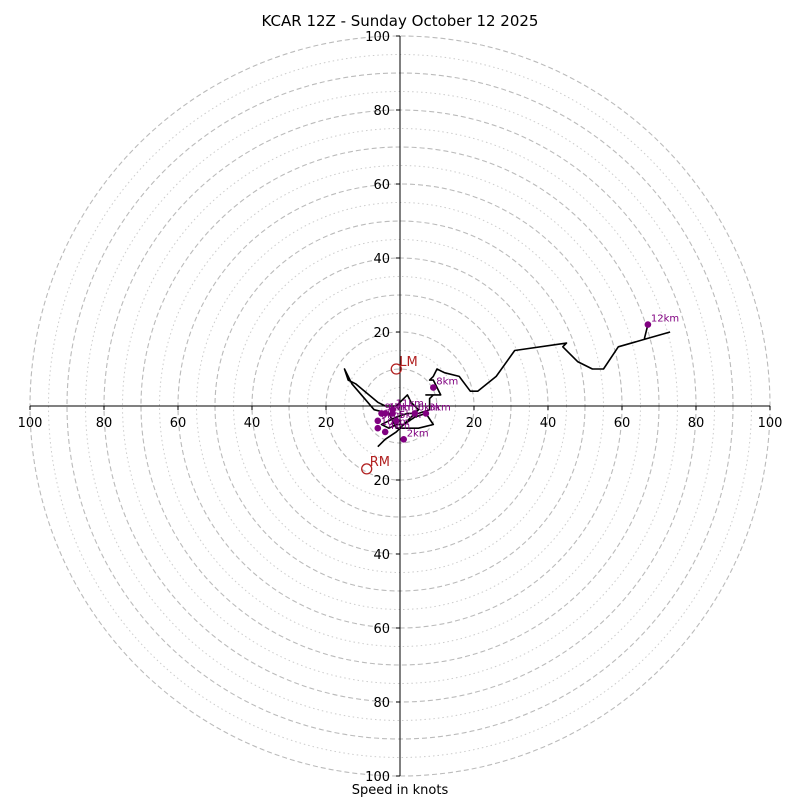 This screenshot has height=800, width=800. What do you see at coordinates (378, 421) in the screenshot?
I see `height-marker-0km` at bounding box center [378, 421].